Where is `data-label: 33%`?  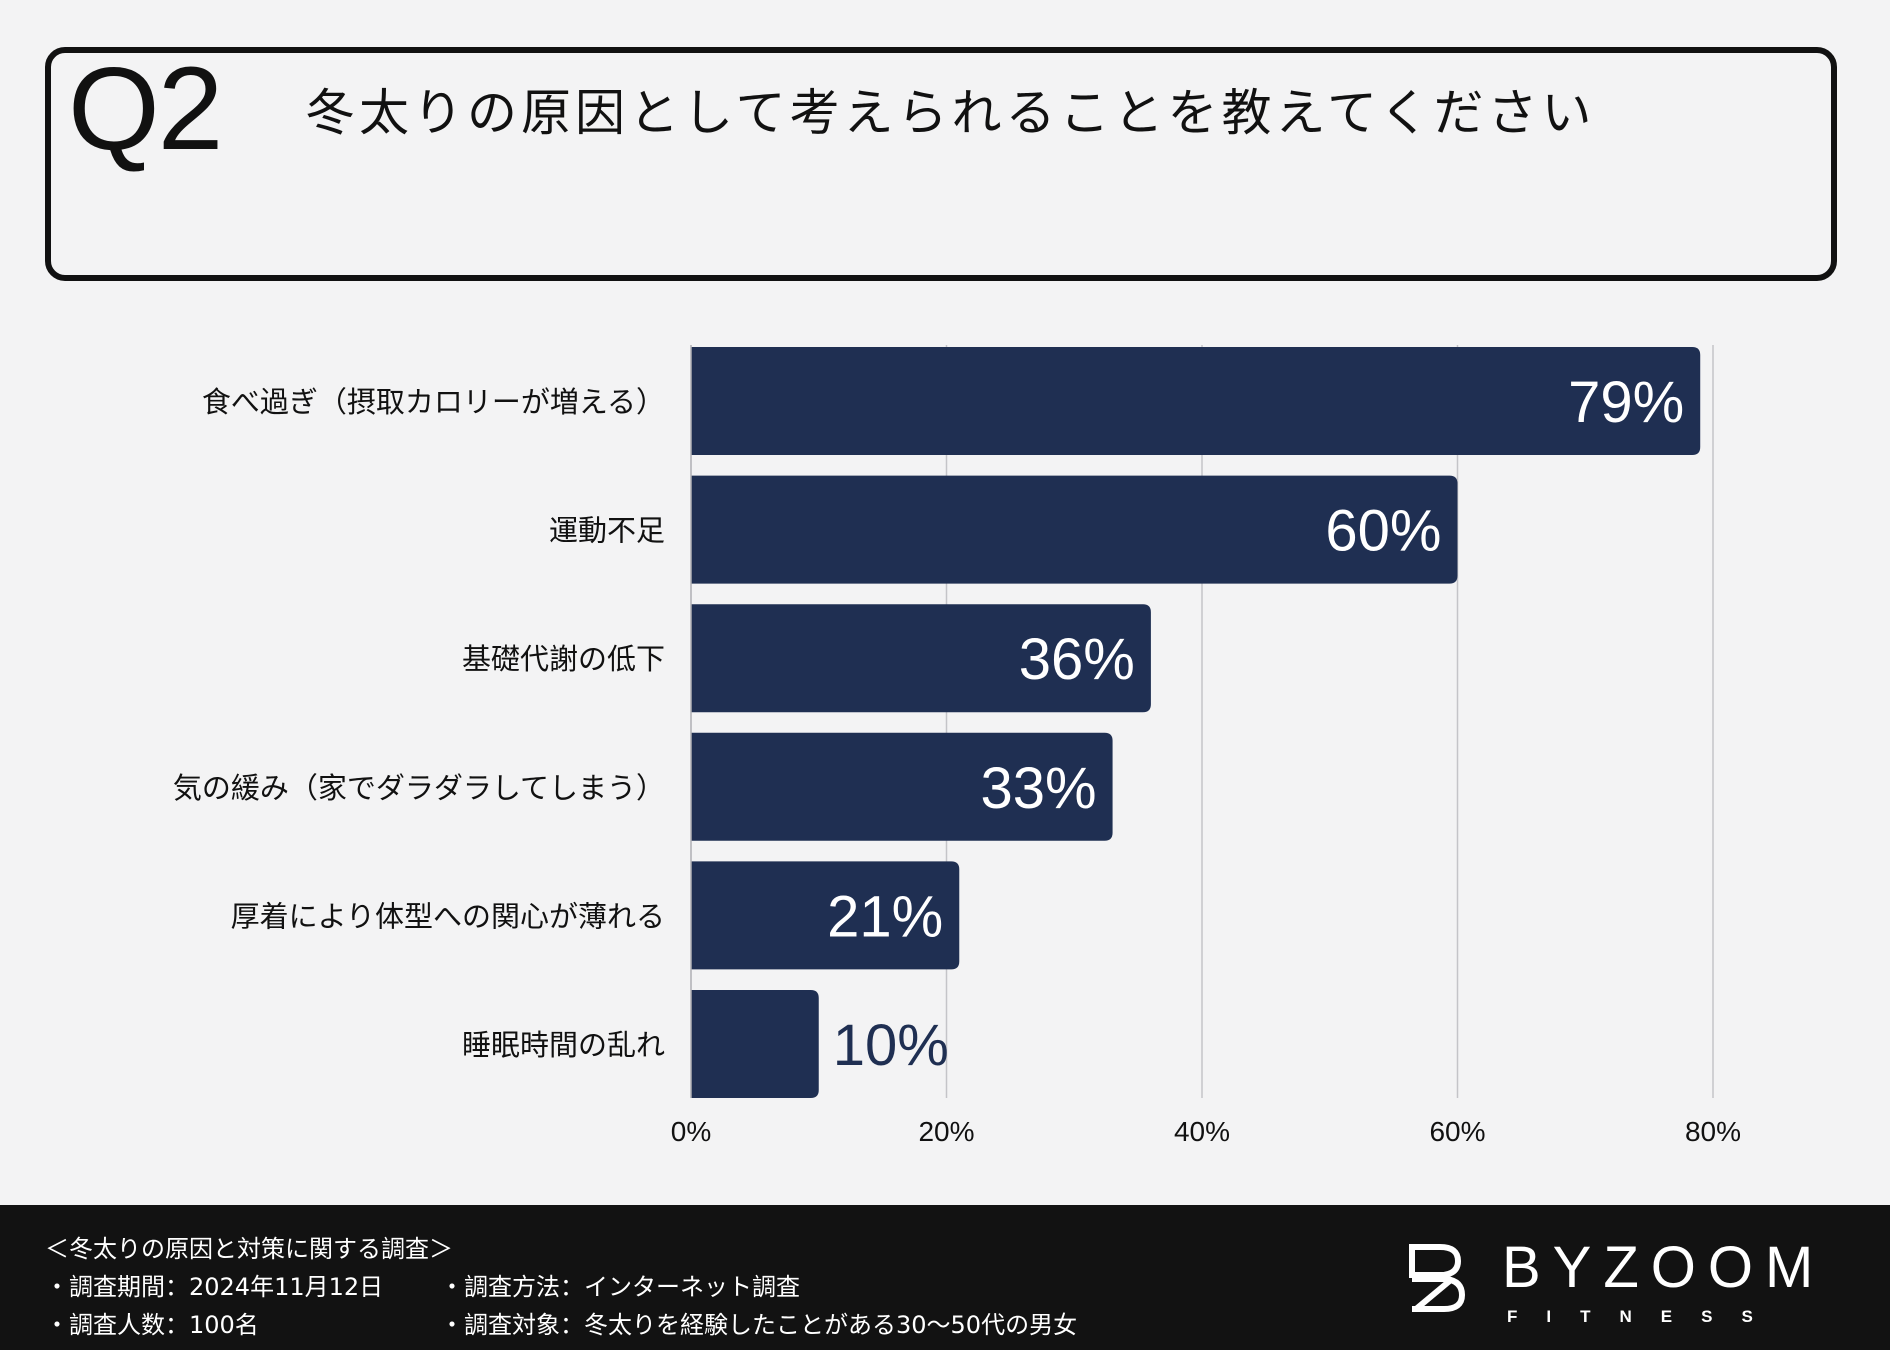
data-label: 33% is located at coordinates (1038, 788).